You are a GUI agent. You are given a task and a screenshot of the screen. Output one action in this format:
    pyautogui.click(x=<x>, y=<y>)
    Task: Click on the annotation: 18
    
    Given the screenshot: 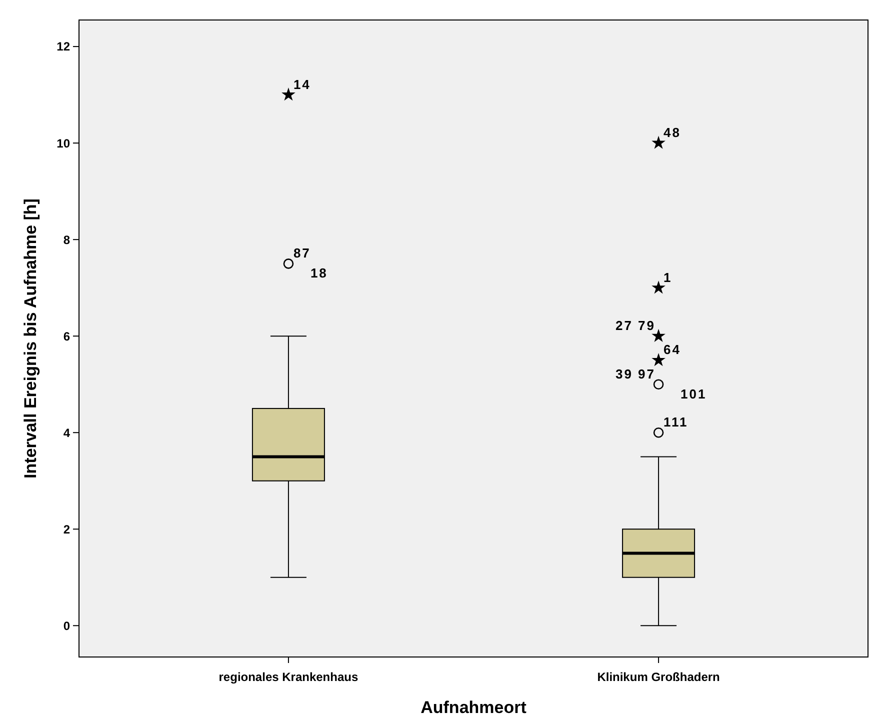 What is the action you would take?
    pyautogui.click(x=319, y=273)
    